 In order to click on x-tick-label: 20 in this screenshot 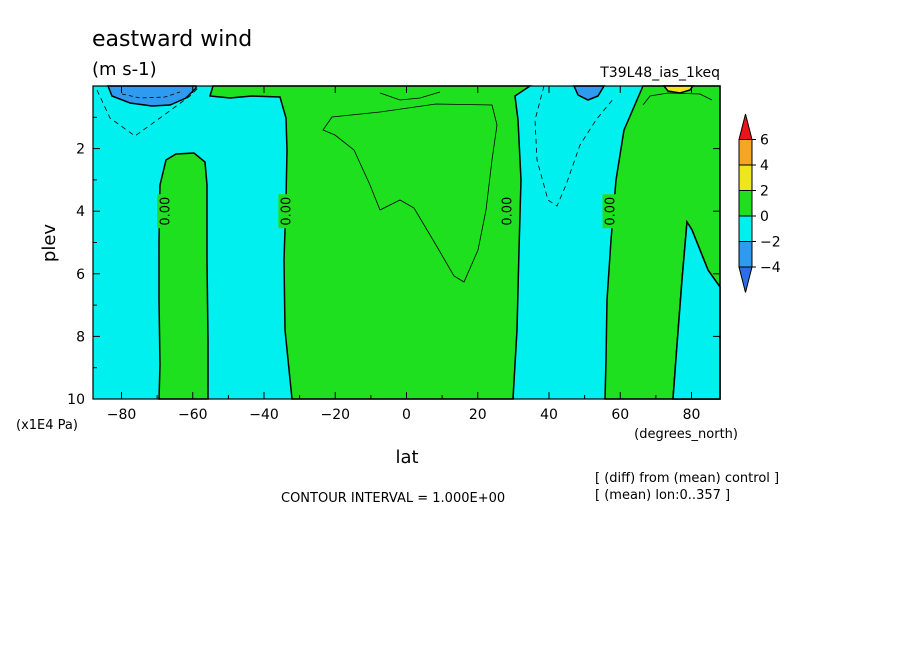, I will do `click(478, 415)`.